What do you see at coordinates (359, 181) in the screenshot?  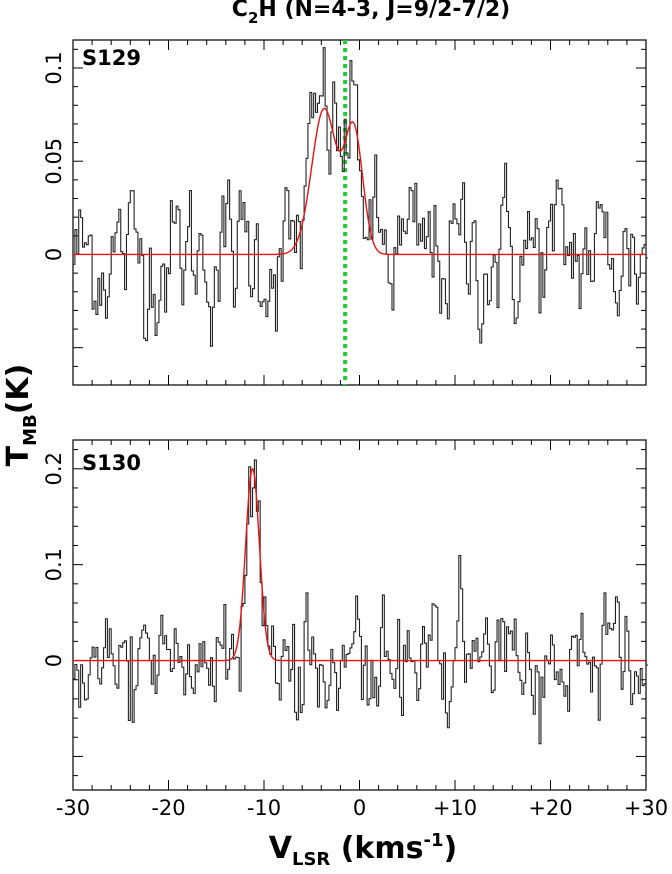 I see `fit-s129` at bounding box center [359, 181].